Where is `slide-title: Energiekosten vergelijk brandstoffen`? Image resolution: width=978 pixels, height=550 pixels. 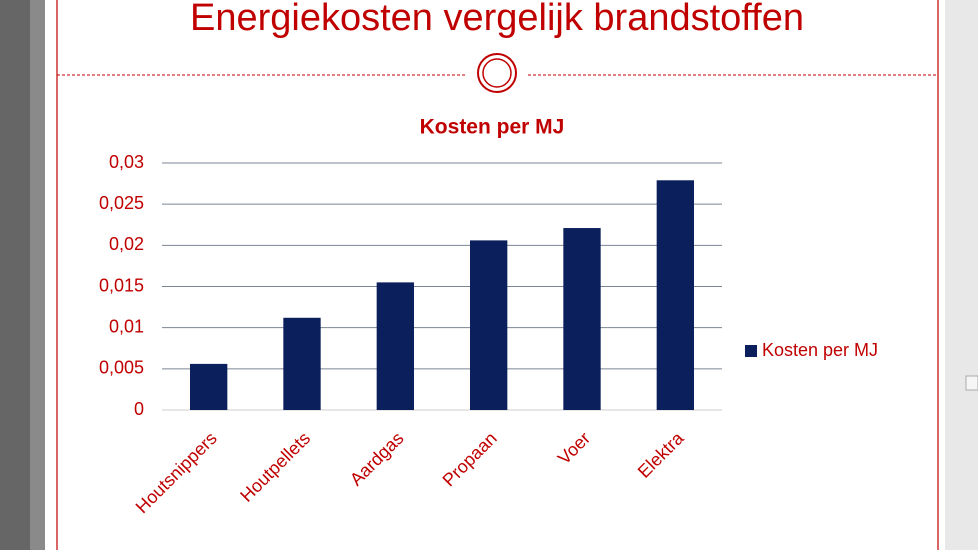
slide-title: Energiekosten vergelijk brandstoffen is located at coordinates (497, 19).